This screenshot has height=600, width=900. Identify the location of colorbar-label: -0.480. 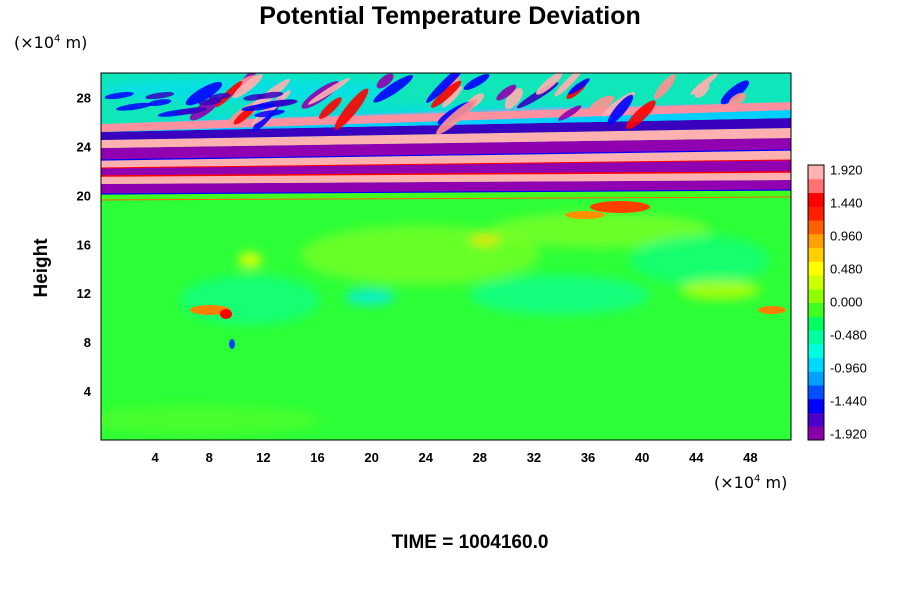
(848, 335).